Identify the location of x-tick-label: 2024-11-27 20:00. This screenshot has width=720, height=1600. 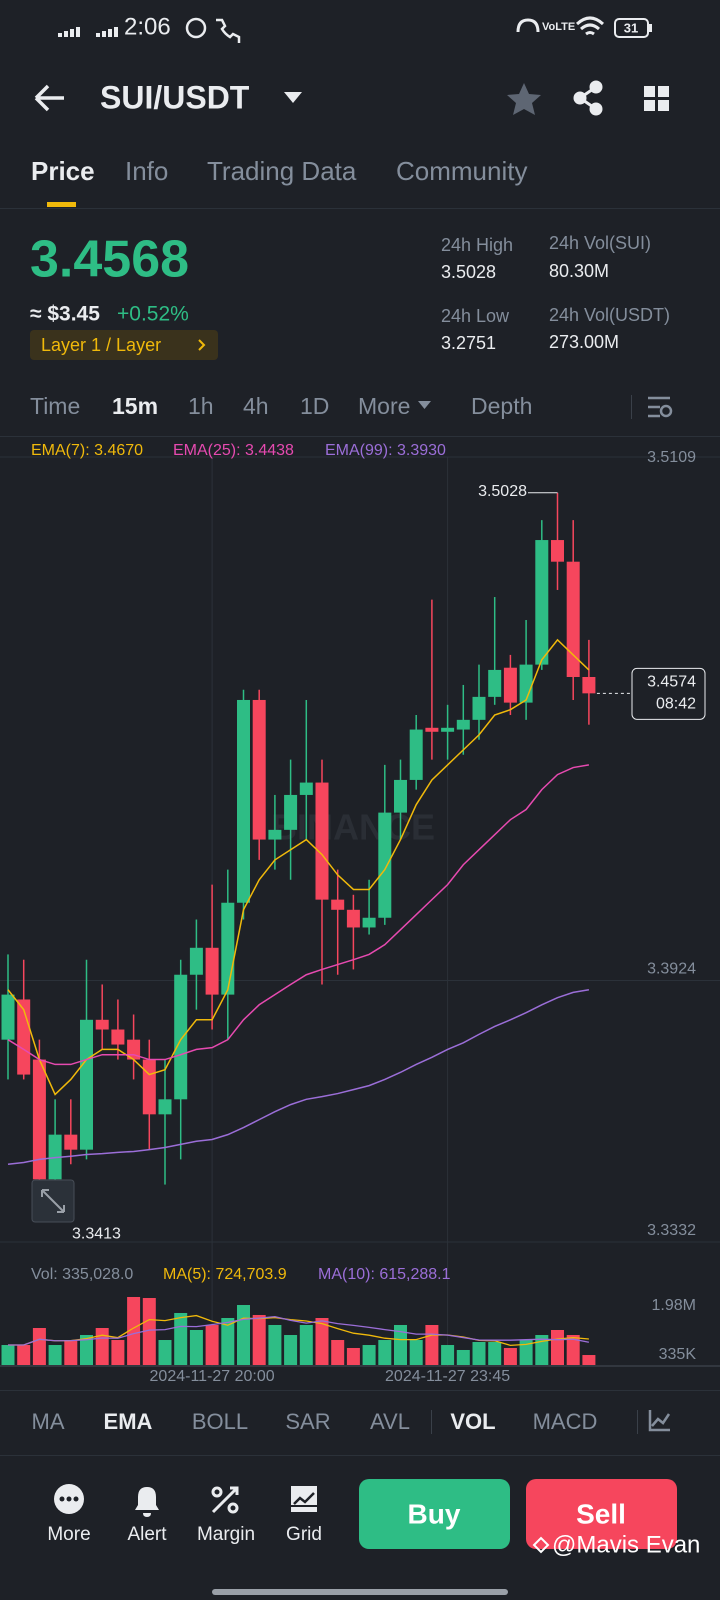
(212, 1376).